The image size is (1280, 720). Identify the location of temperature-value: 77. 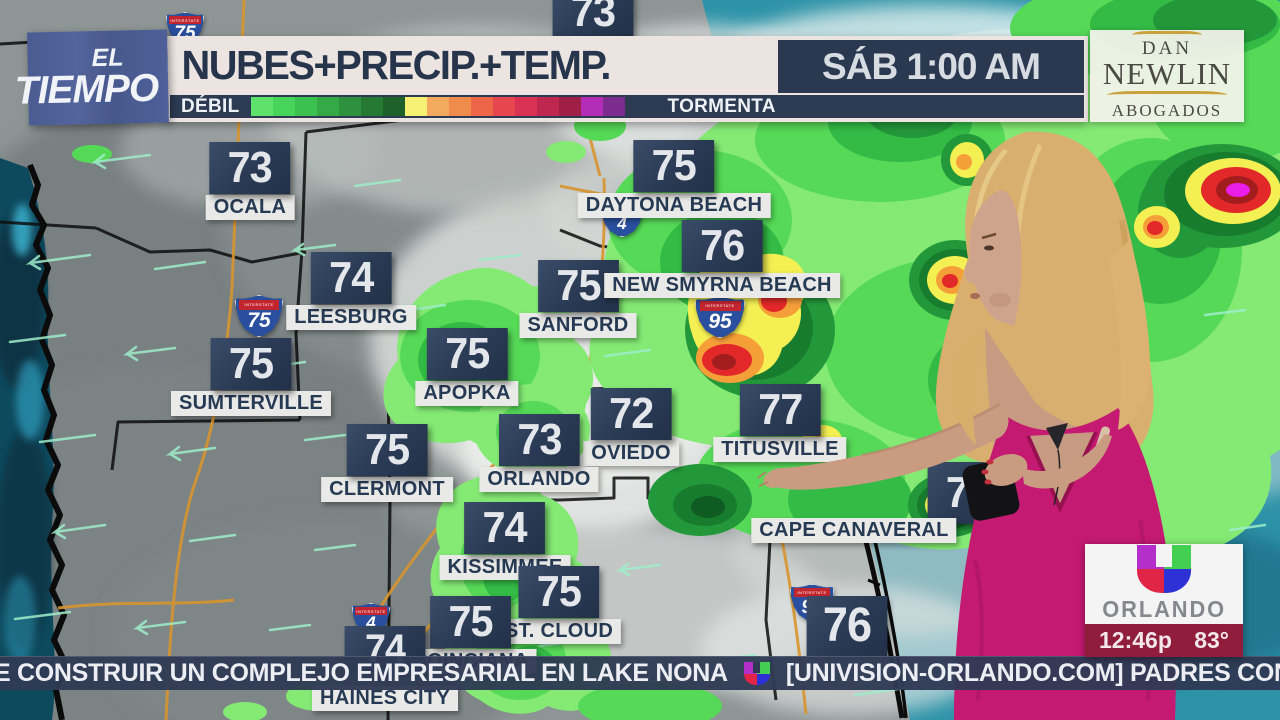
(780, 410).